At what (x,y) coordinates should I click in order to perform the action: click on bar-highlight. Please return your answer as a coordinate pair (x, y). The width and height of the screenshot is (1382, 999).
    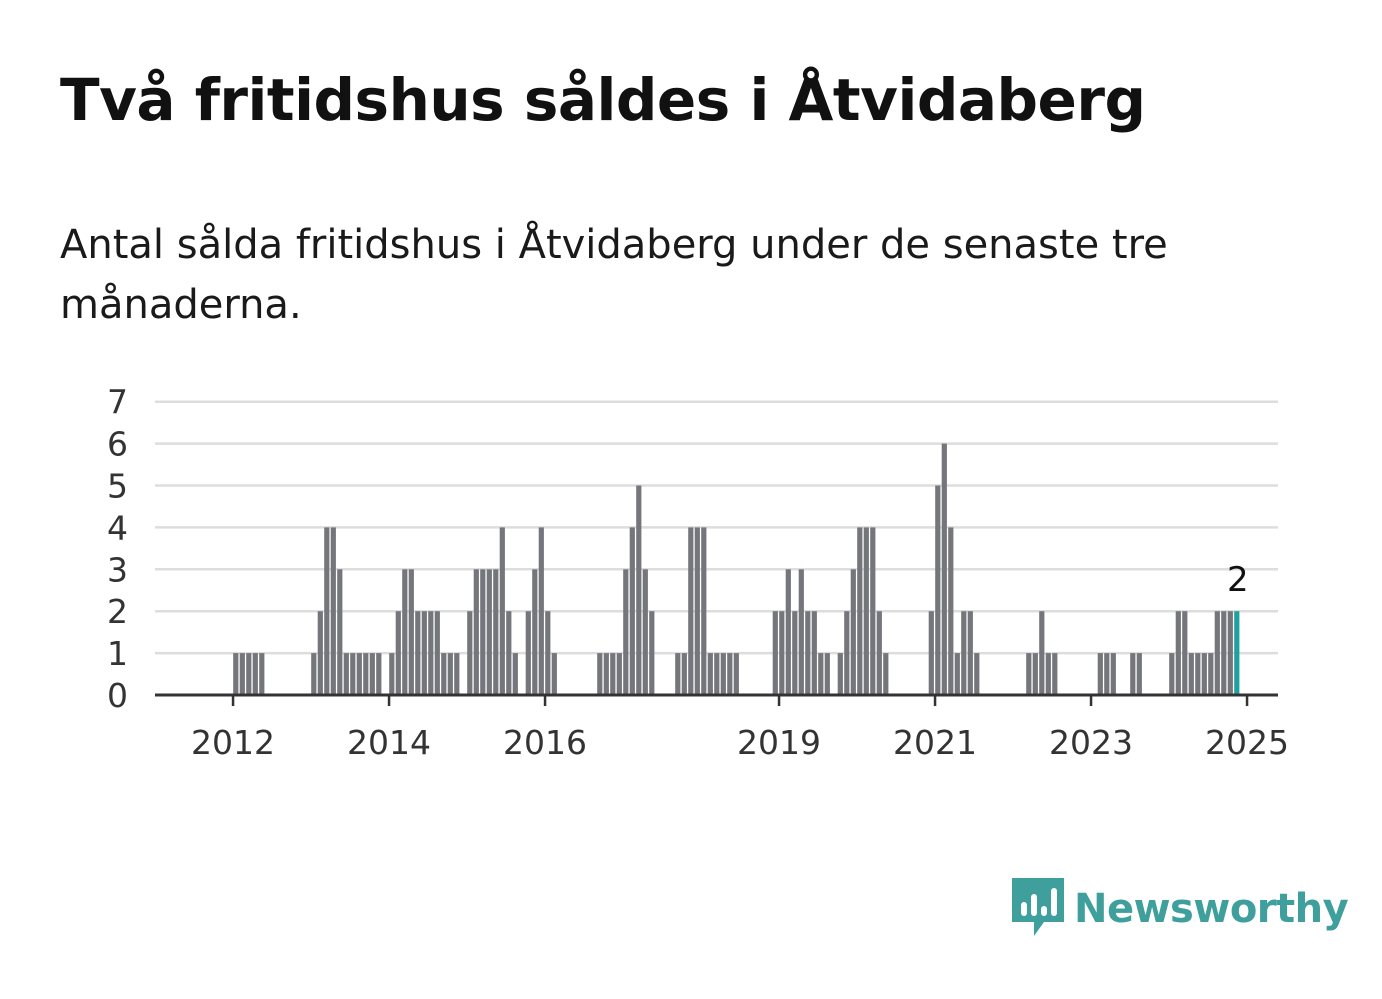
    Looking at the image, I should click on (1237, 653).